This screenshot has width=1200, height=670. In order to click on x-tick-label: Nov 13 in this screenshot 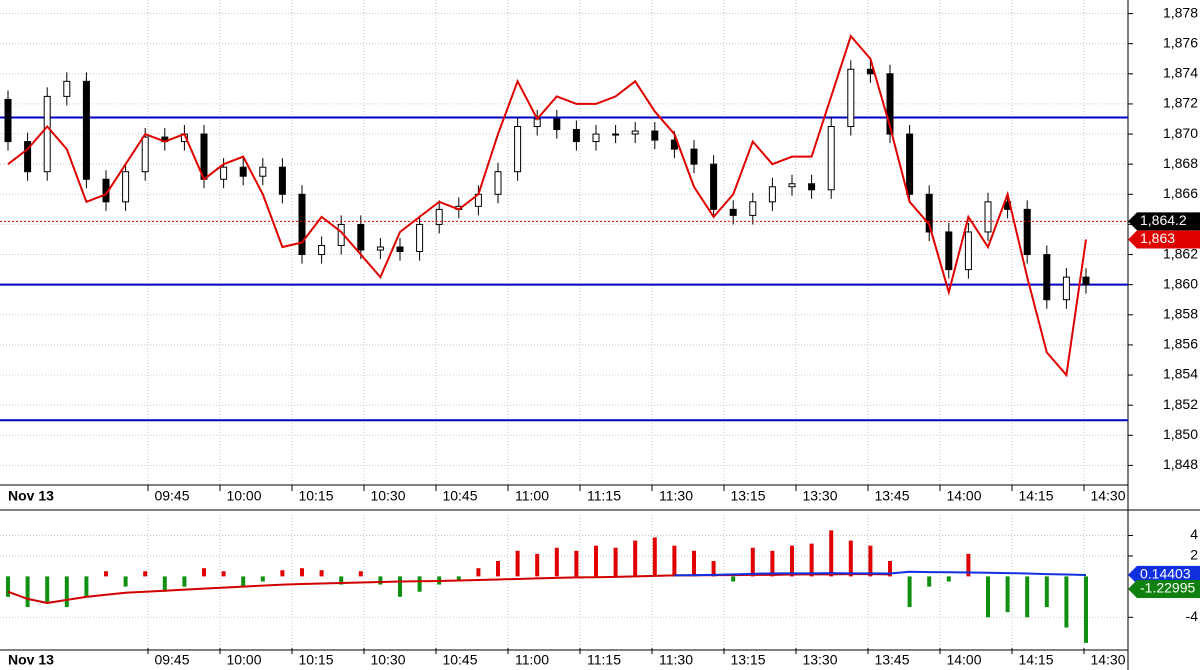, I will do `click(31, 660)`.